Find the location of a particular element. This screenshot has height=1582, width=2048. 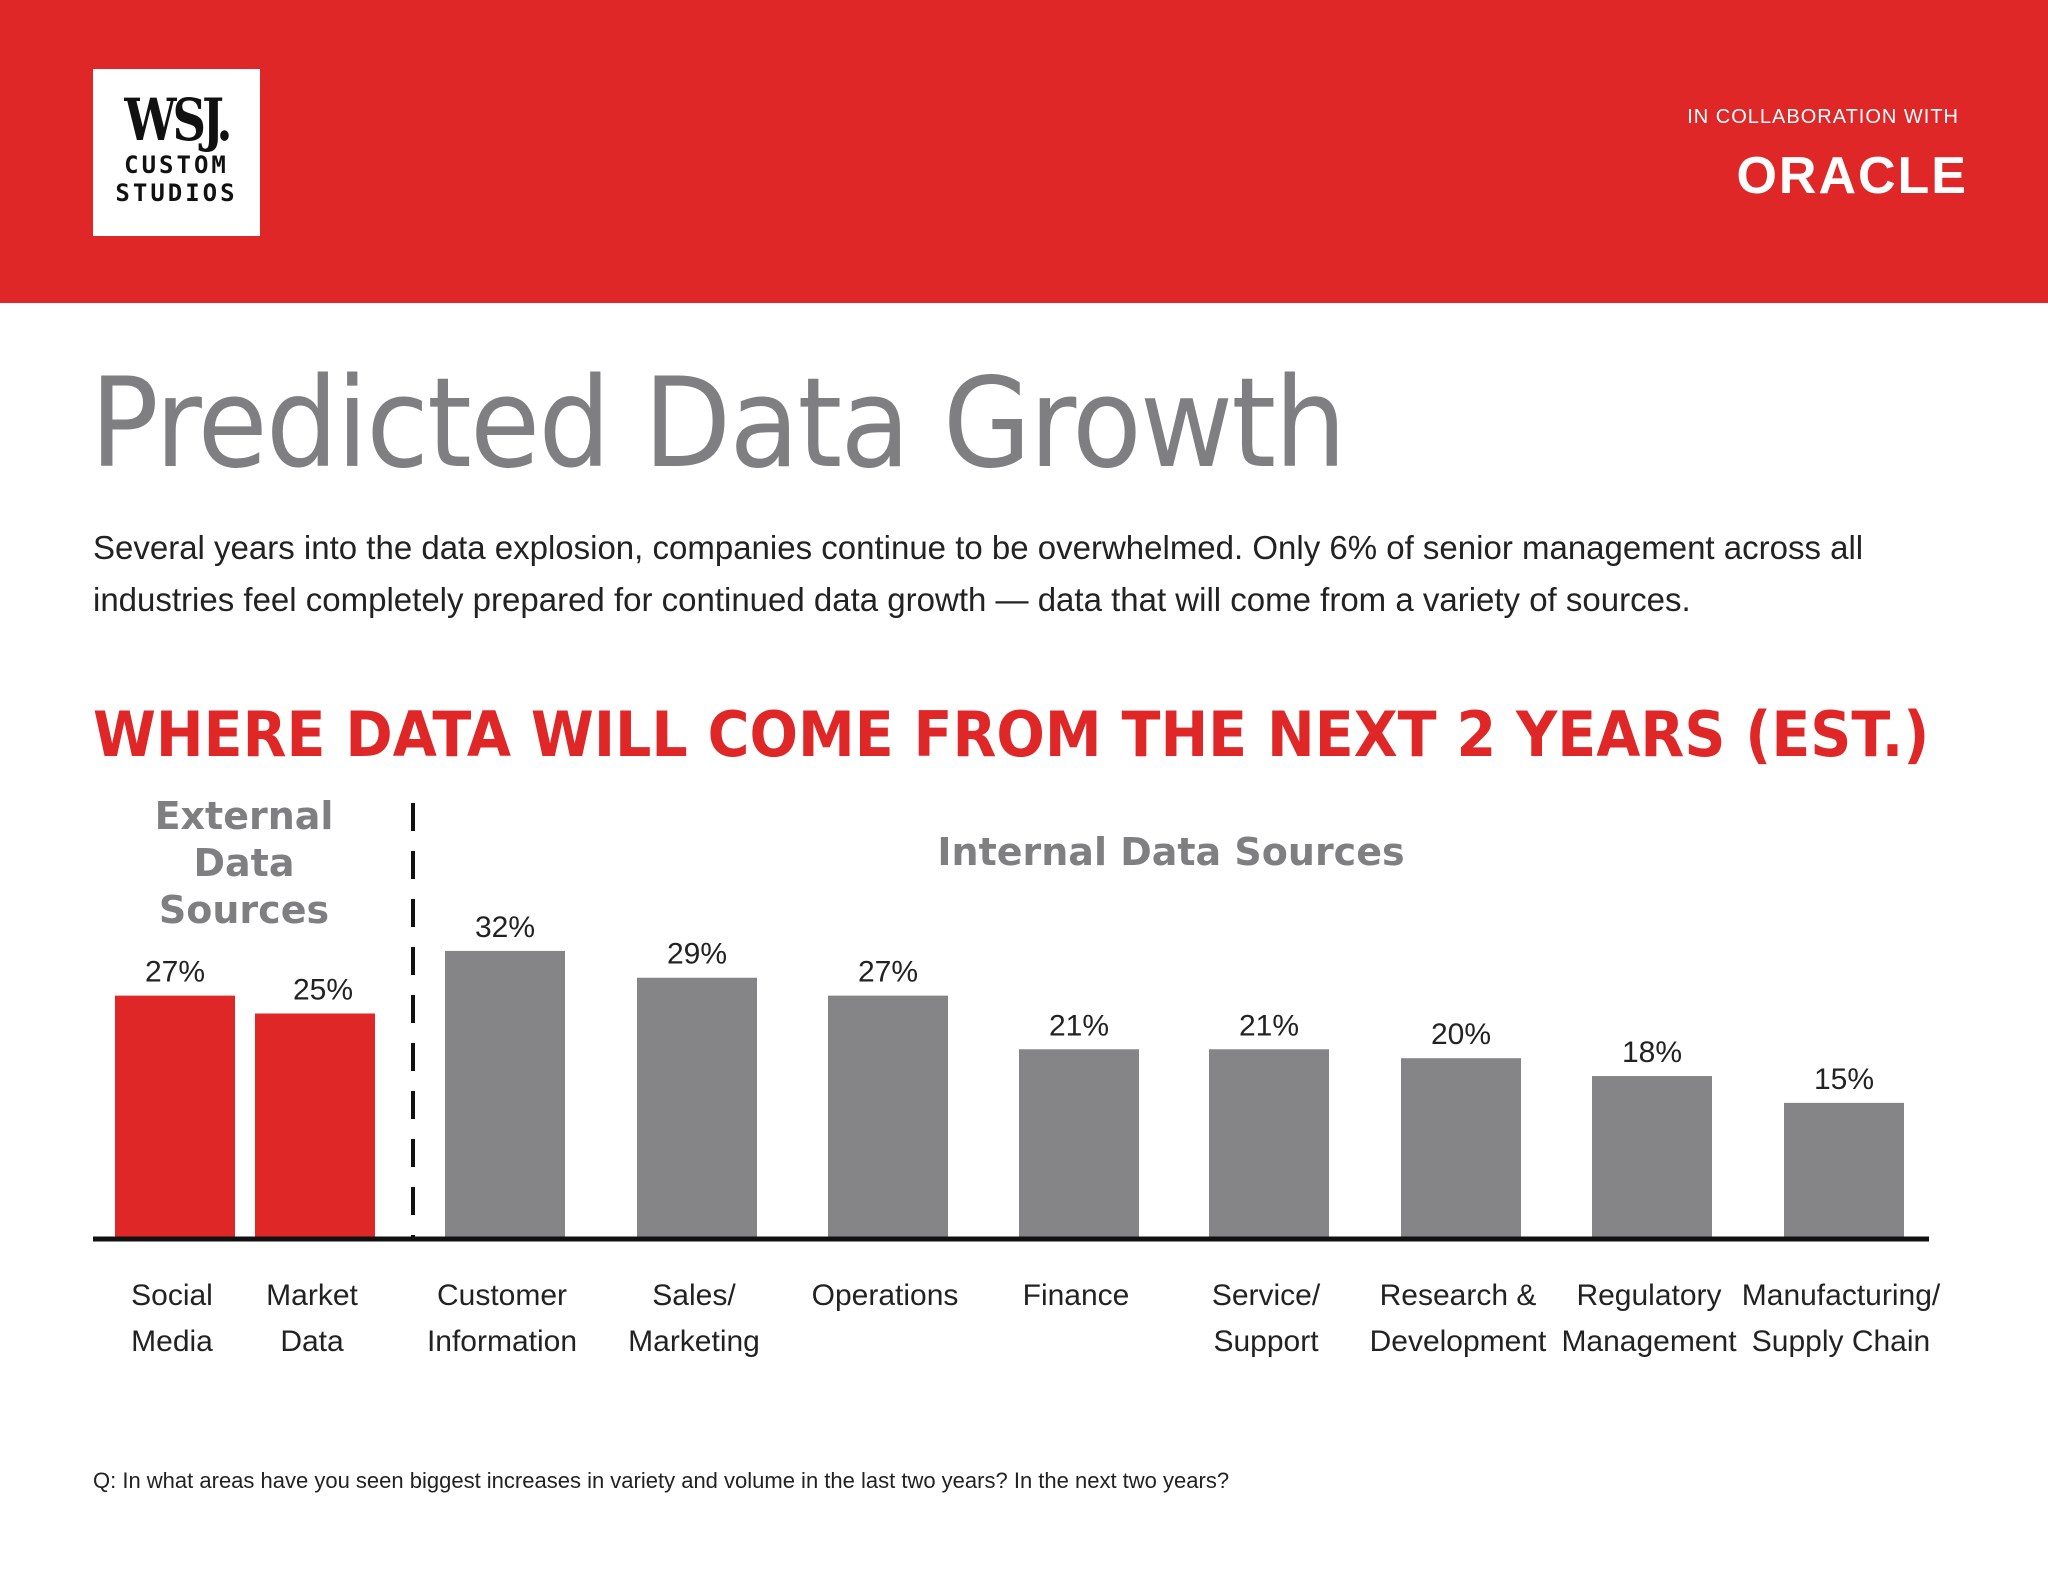

logo-custom: CUSTOM is located at coordinates (176, 165).